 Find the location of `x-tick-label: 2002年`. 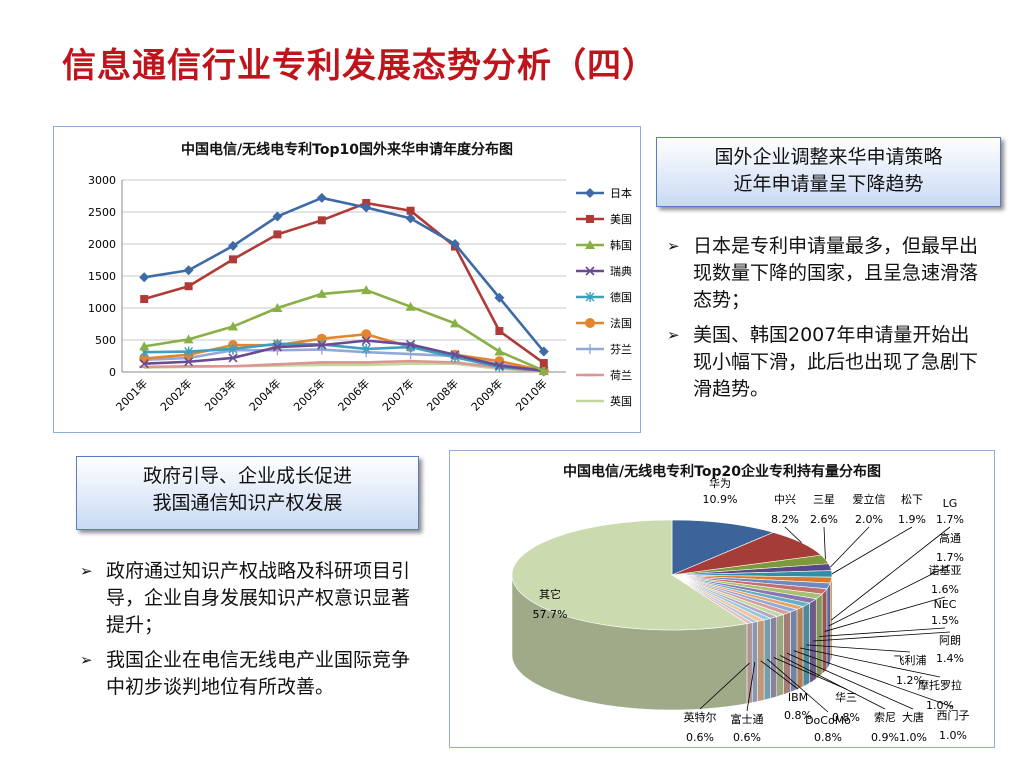

x-tick-label: 2002年 is located at coordinates (175, 394).